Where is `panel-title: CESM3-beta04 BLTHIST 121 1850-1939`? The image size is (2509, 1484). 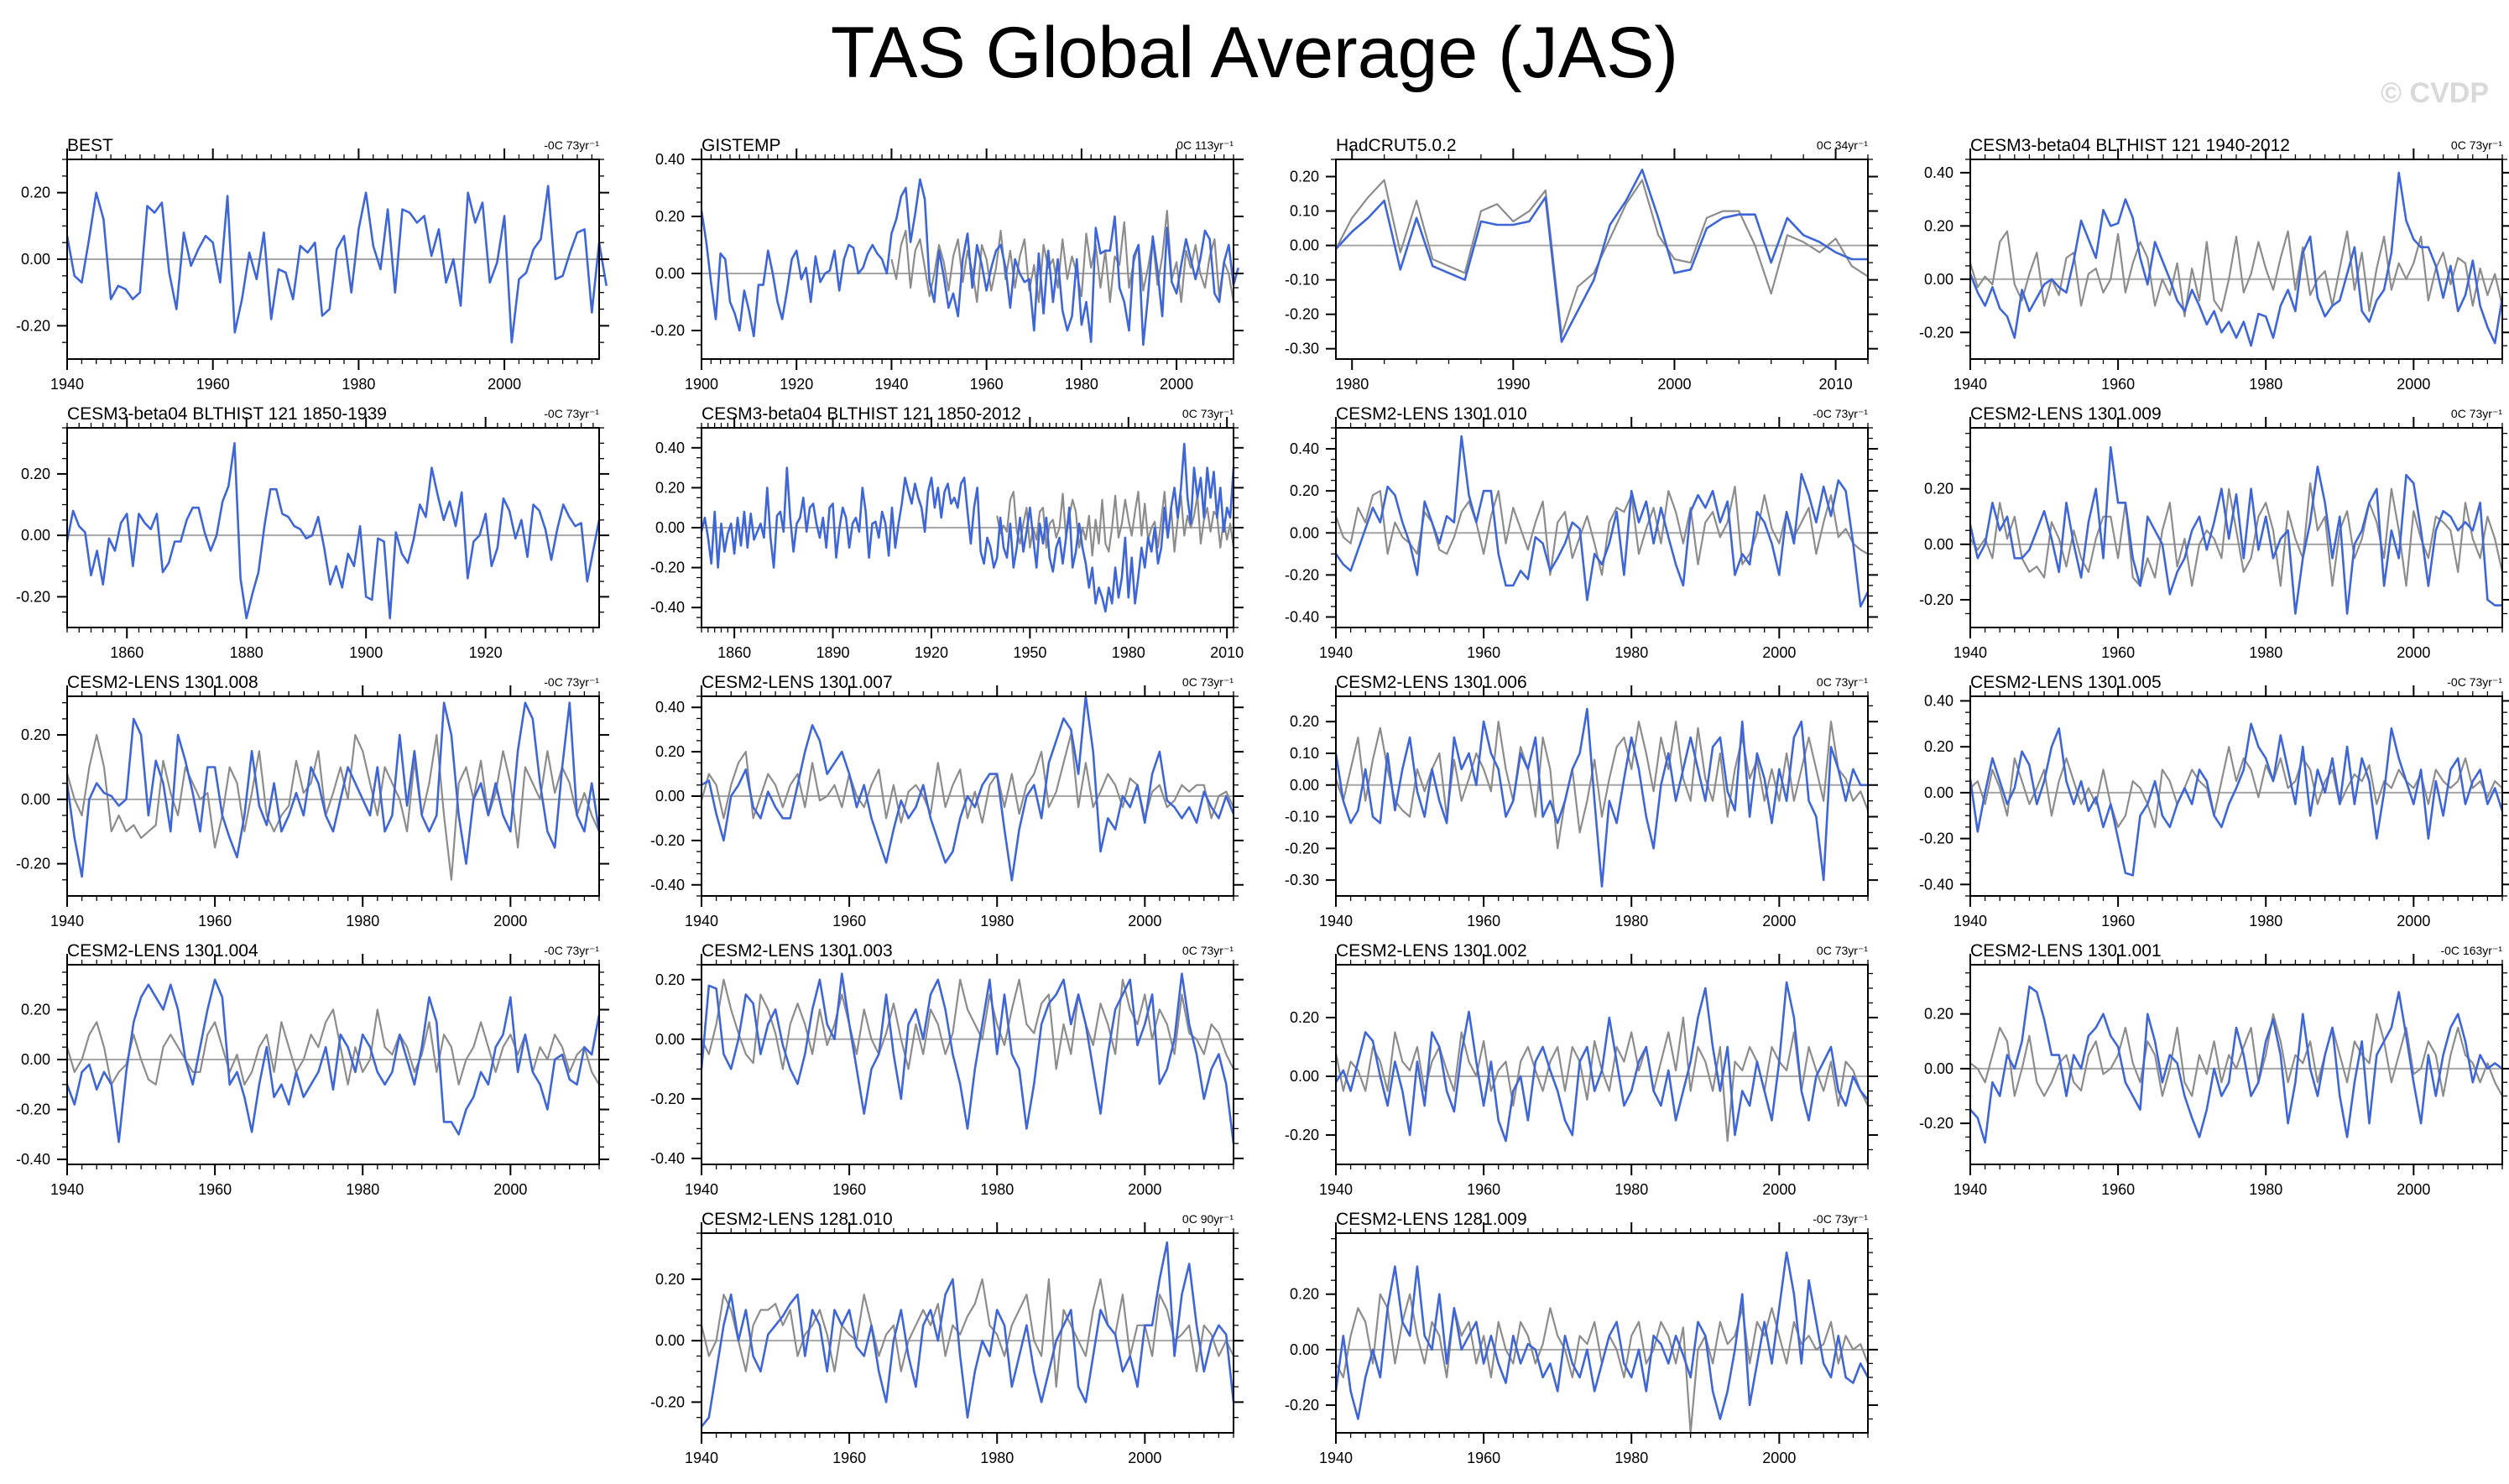 panel-title: CESM3-beta04 BLTHIST 121 1850-1939 is located at coordinates (227, 414).